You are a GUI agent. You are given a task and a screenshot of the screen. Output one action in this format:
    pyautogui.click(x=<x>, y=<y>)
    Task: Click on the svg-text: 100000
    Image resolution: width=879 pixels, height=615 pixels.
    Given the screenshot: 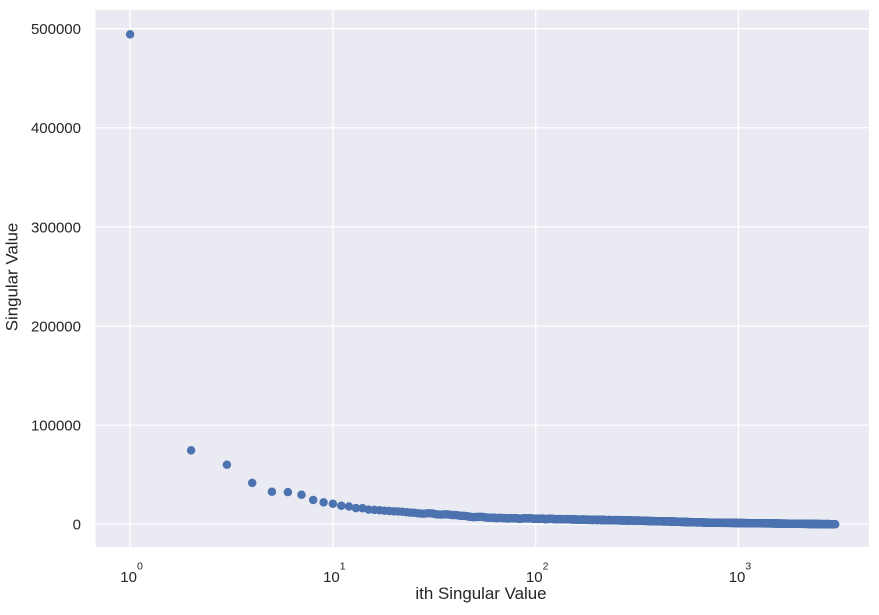 What is the action you would take?
    pyautogui.click(x=56, y=426)
    